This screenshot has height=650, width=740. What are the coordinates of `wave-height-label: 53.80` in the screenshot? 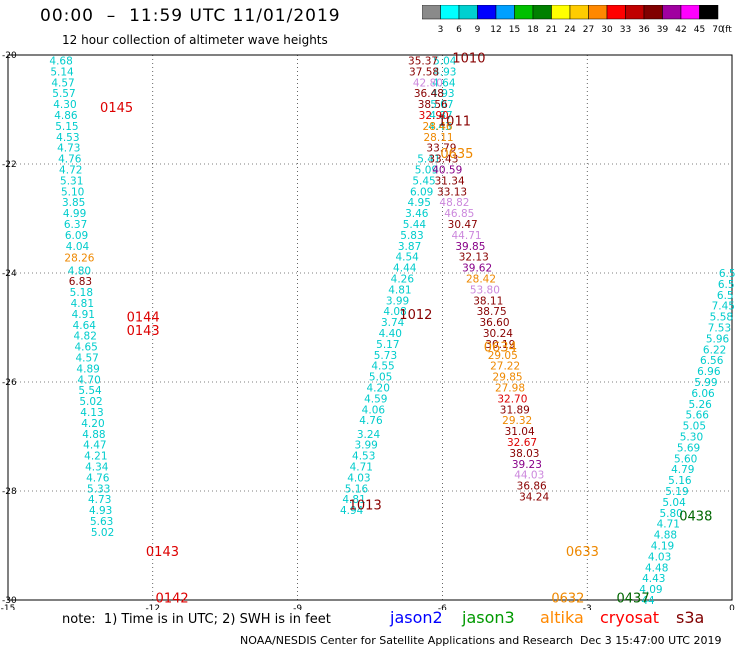 It's located at (485, 290).